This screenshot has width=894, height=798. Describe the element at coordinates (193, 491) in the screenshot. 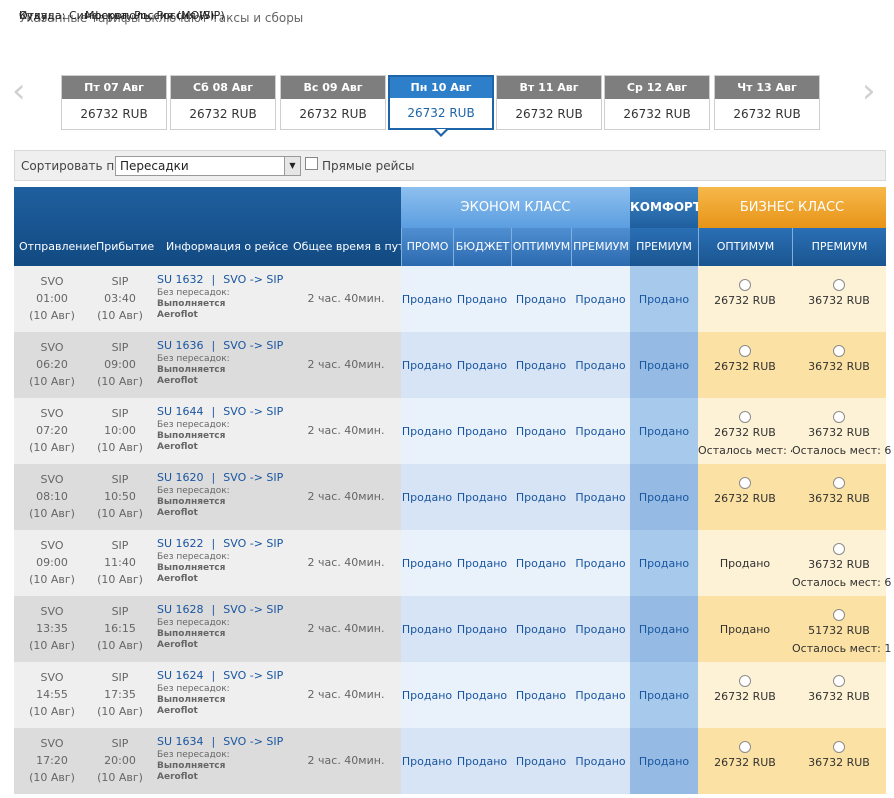

I see `stops-label: Без пересадок:` at that location.